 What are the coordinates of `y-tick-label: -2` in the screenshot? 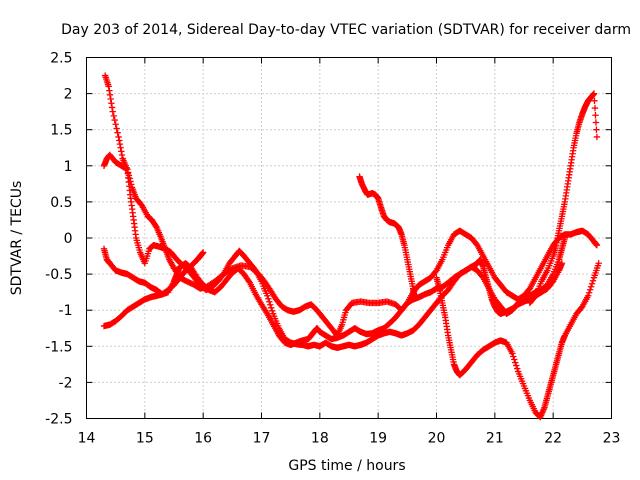 It's located at (66, 383).